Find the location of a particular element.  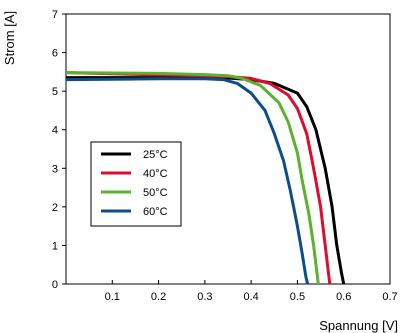

x-tick-label: 0.7 is located at coordinates (389, 297).